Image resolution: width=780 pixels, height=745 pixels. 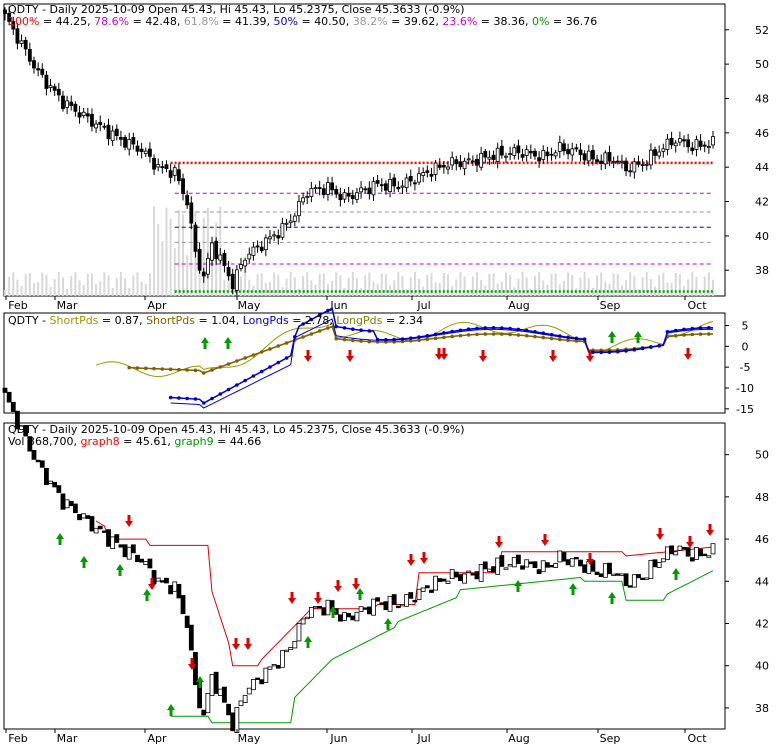 What do you see at coordinates (638, 337) in the screenshot?
I see `oscillator-up-arrow` at bounding box center [638, 337].